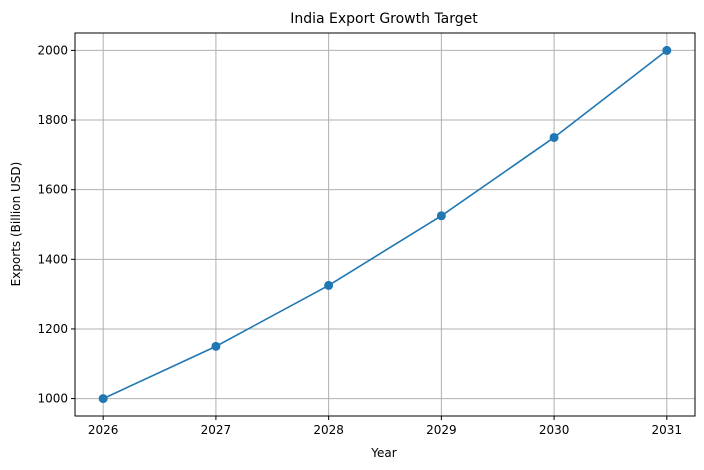 The height and width of the screenshot is (470, 704). Describe the element at coordinates (52, 120) in the screenshot. I see `y-tick-label: 1800` at that location.